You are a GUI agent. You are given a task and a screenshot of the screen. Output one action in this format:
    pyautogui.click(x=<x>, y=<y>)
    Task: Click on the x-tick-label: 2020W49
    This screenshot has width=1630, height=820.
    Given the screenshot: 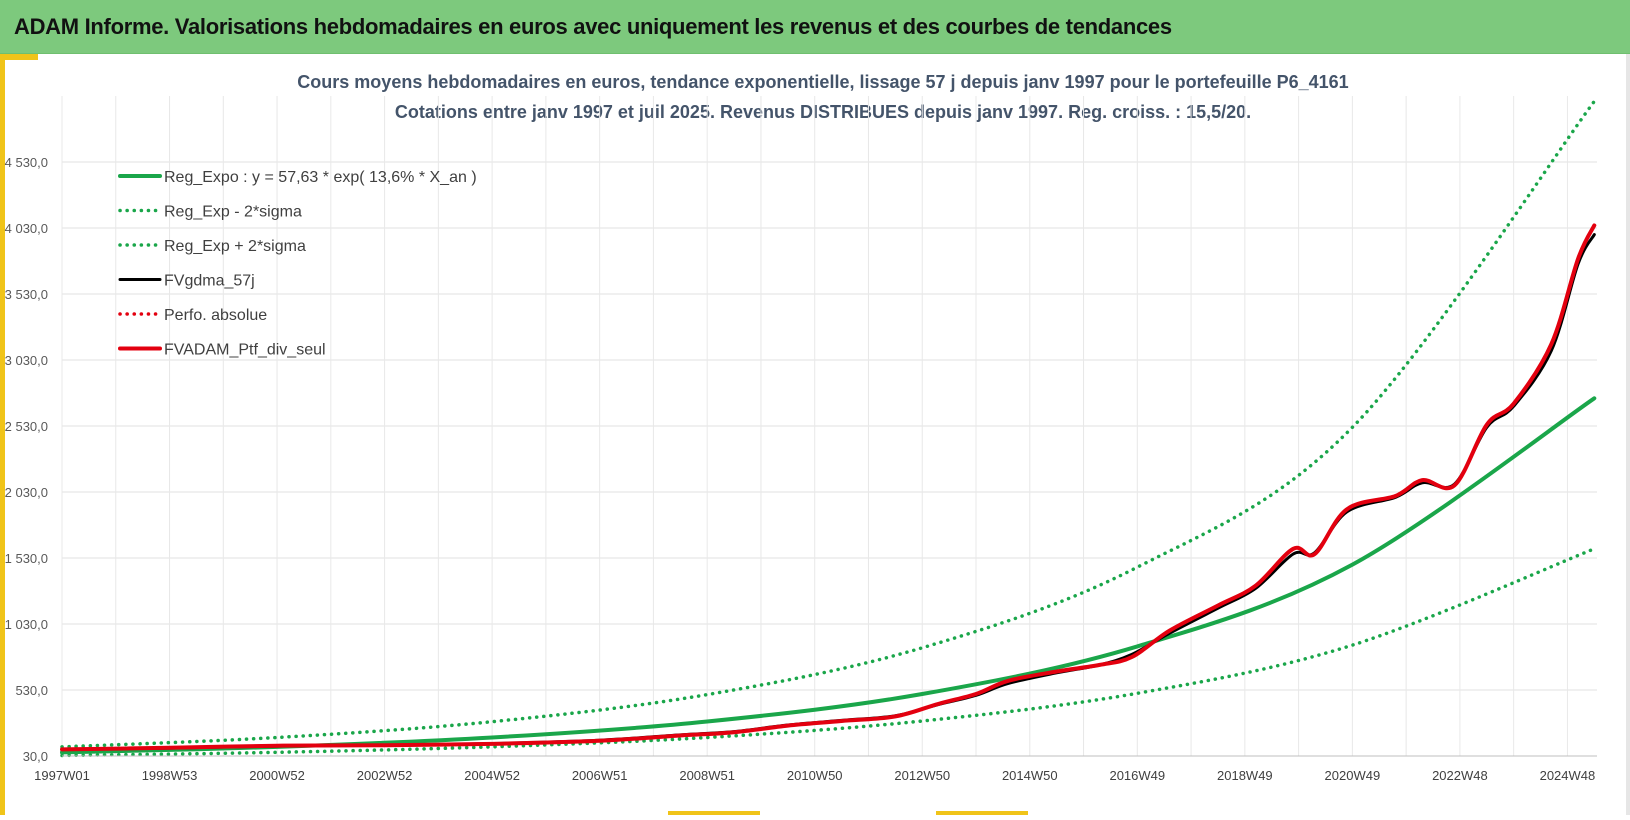 What is the action you would take?
    pyautogui.click(x=1353, y=775)
    